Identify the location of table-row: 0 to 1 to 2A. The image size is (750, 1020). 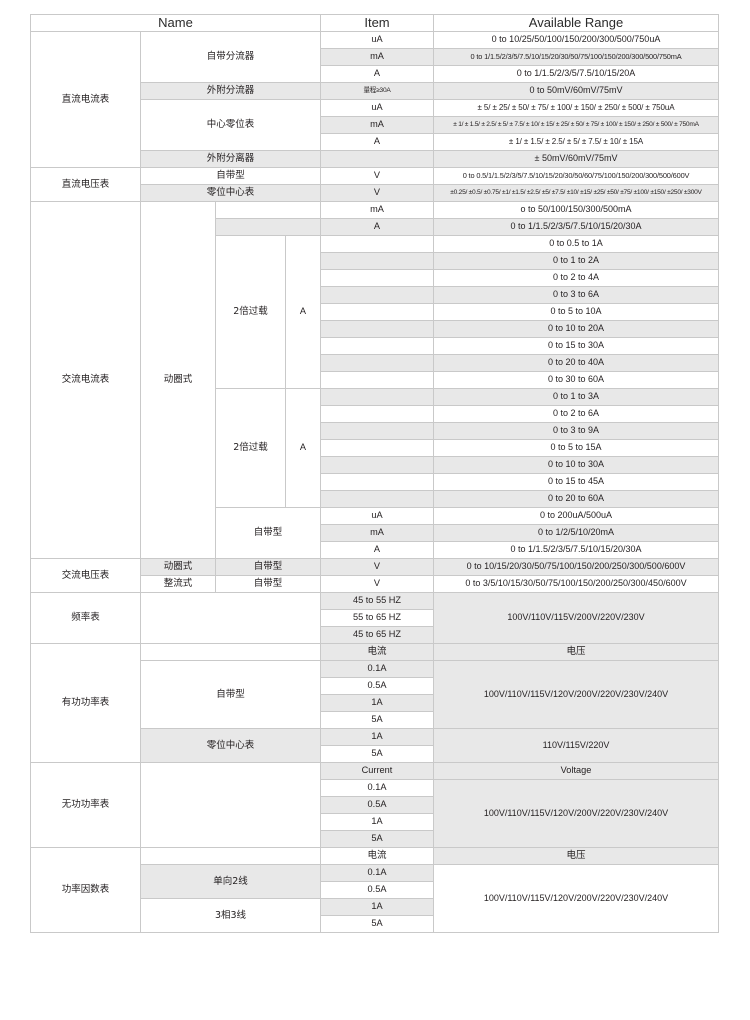
(375, 261).